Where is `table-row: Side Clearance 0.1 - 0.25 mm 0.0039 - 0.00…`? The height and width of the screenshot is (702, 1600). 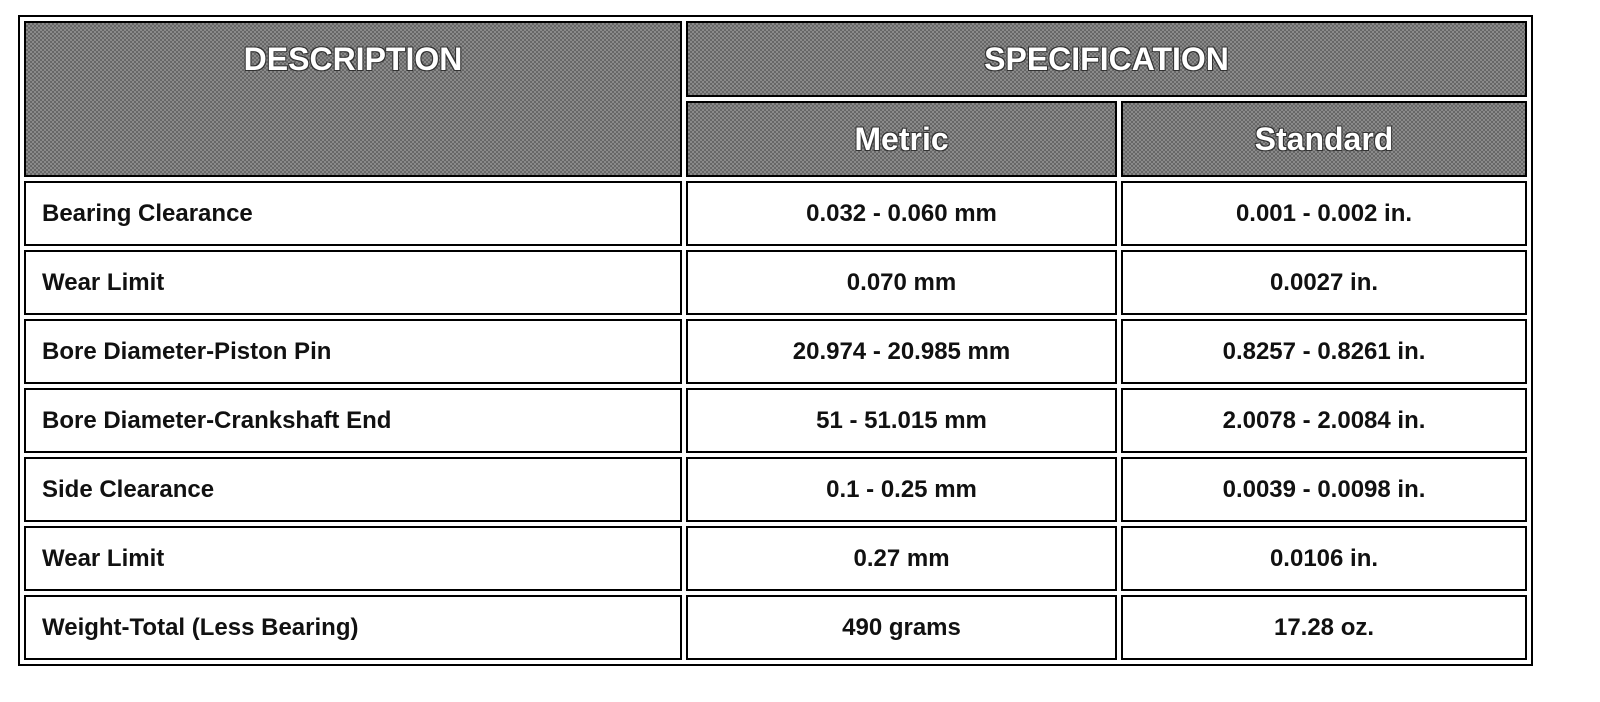
table-row: Side Clearance 0.1 - 0.25 mm 0.0039 - 0.00… is located at coordinates (775, 489).